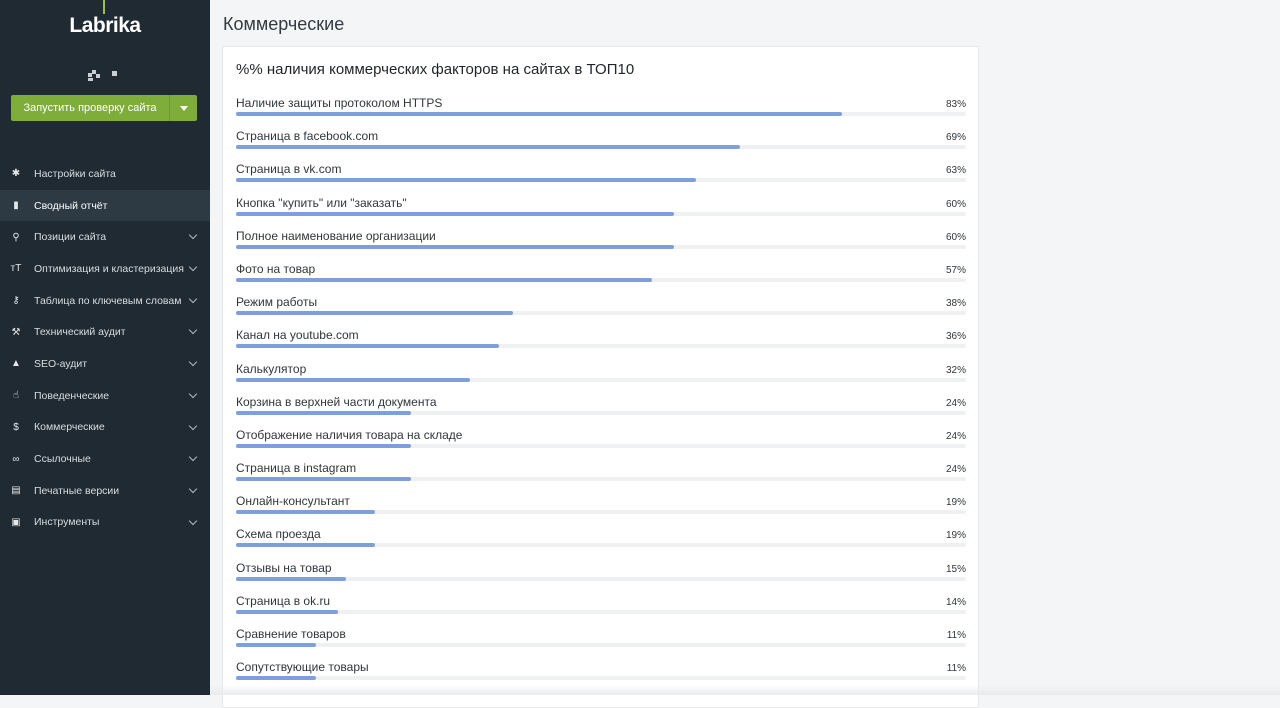  I want to click on sidebar-item-label: Оптимизация и кластеризация, so click(109, 268).